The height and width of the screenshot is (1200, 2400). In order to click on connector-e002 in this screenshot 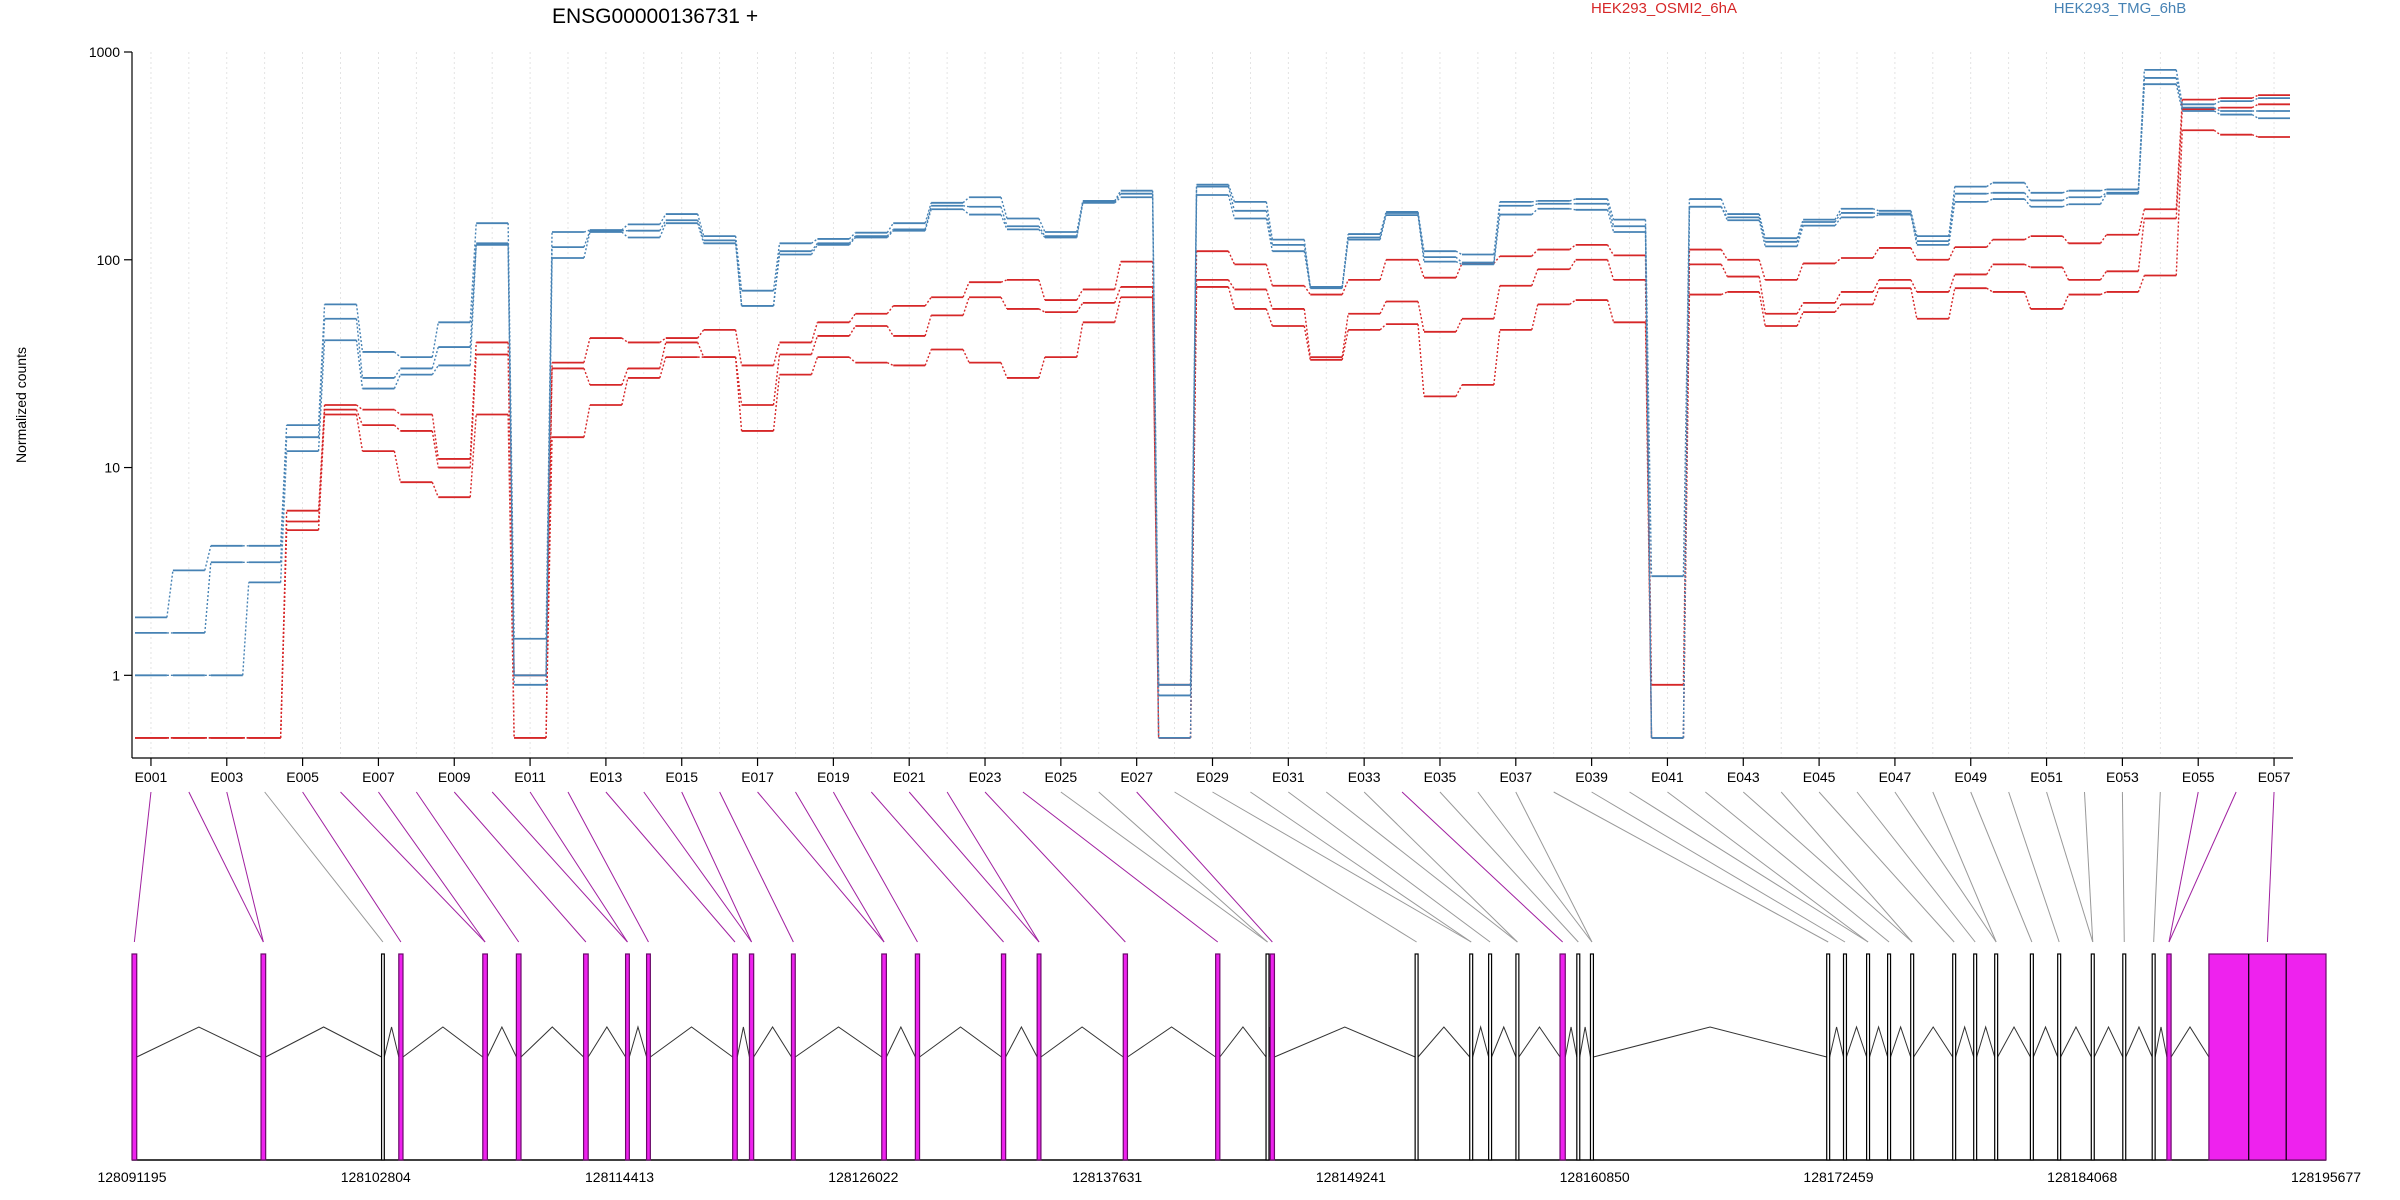, I will do `click(226, 867)`.